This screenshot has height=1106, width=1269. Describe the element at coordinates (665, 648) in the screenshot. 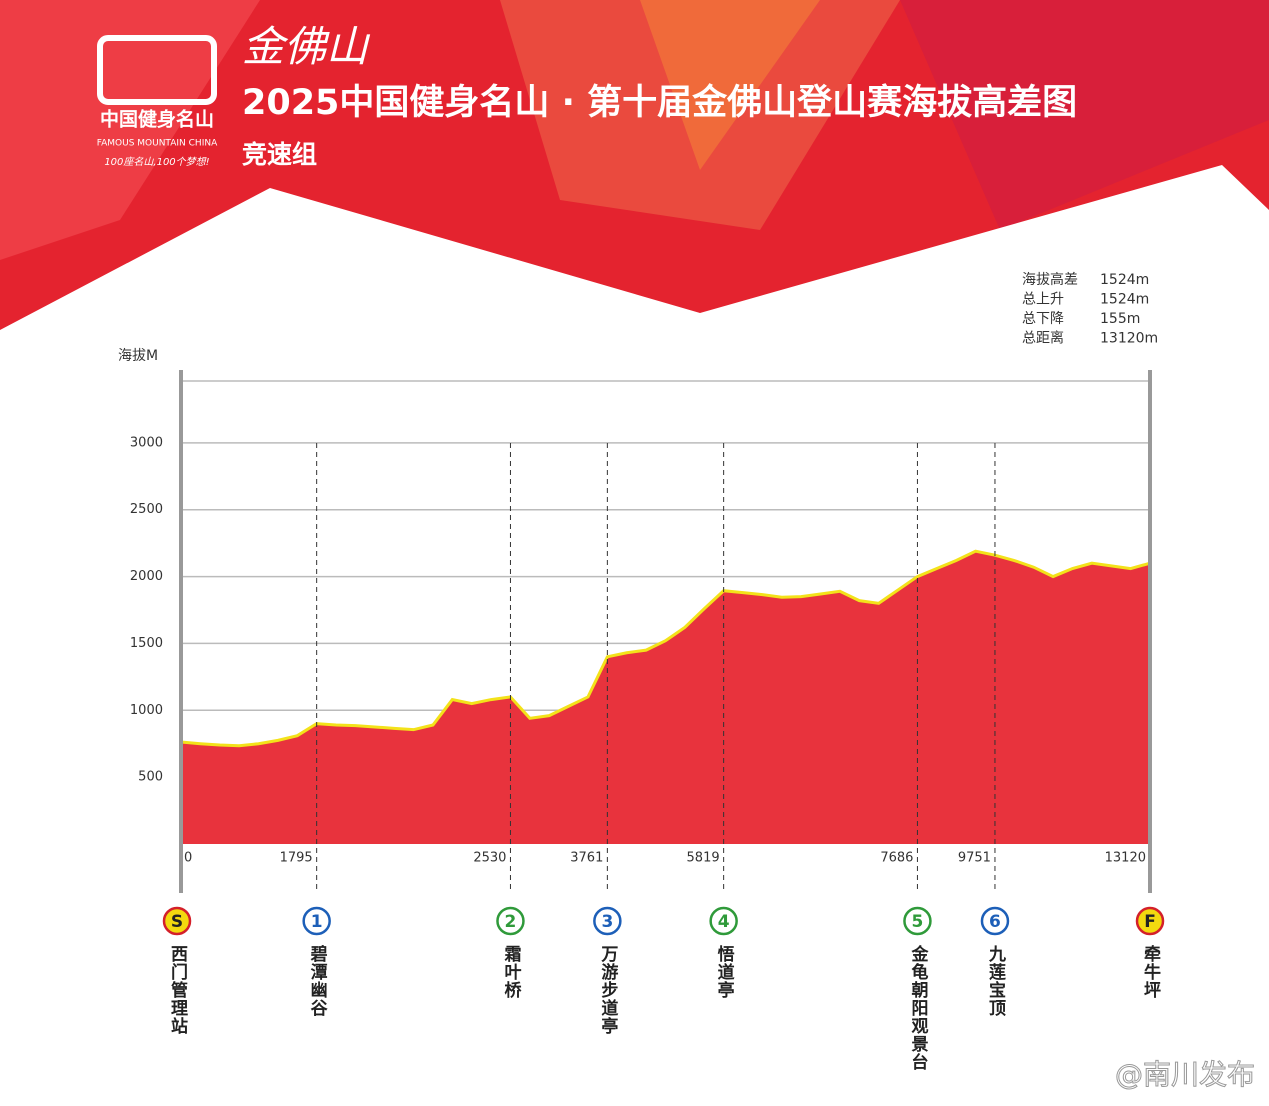

I see `profile-line` at that location.